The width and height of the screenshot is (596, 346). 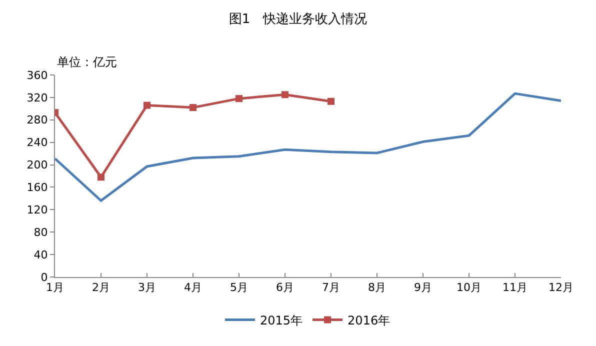 What do you see at coordinates (101, 287) in the screenshot?
I see `x-tick-label: 2月` at bounding box center [101, 287].